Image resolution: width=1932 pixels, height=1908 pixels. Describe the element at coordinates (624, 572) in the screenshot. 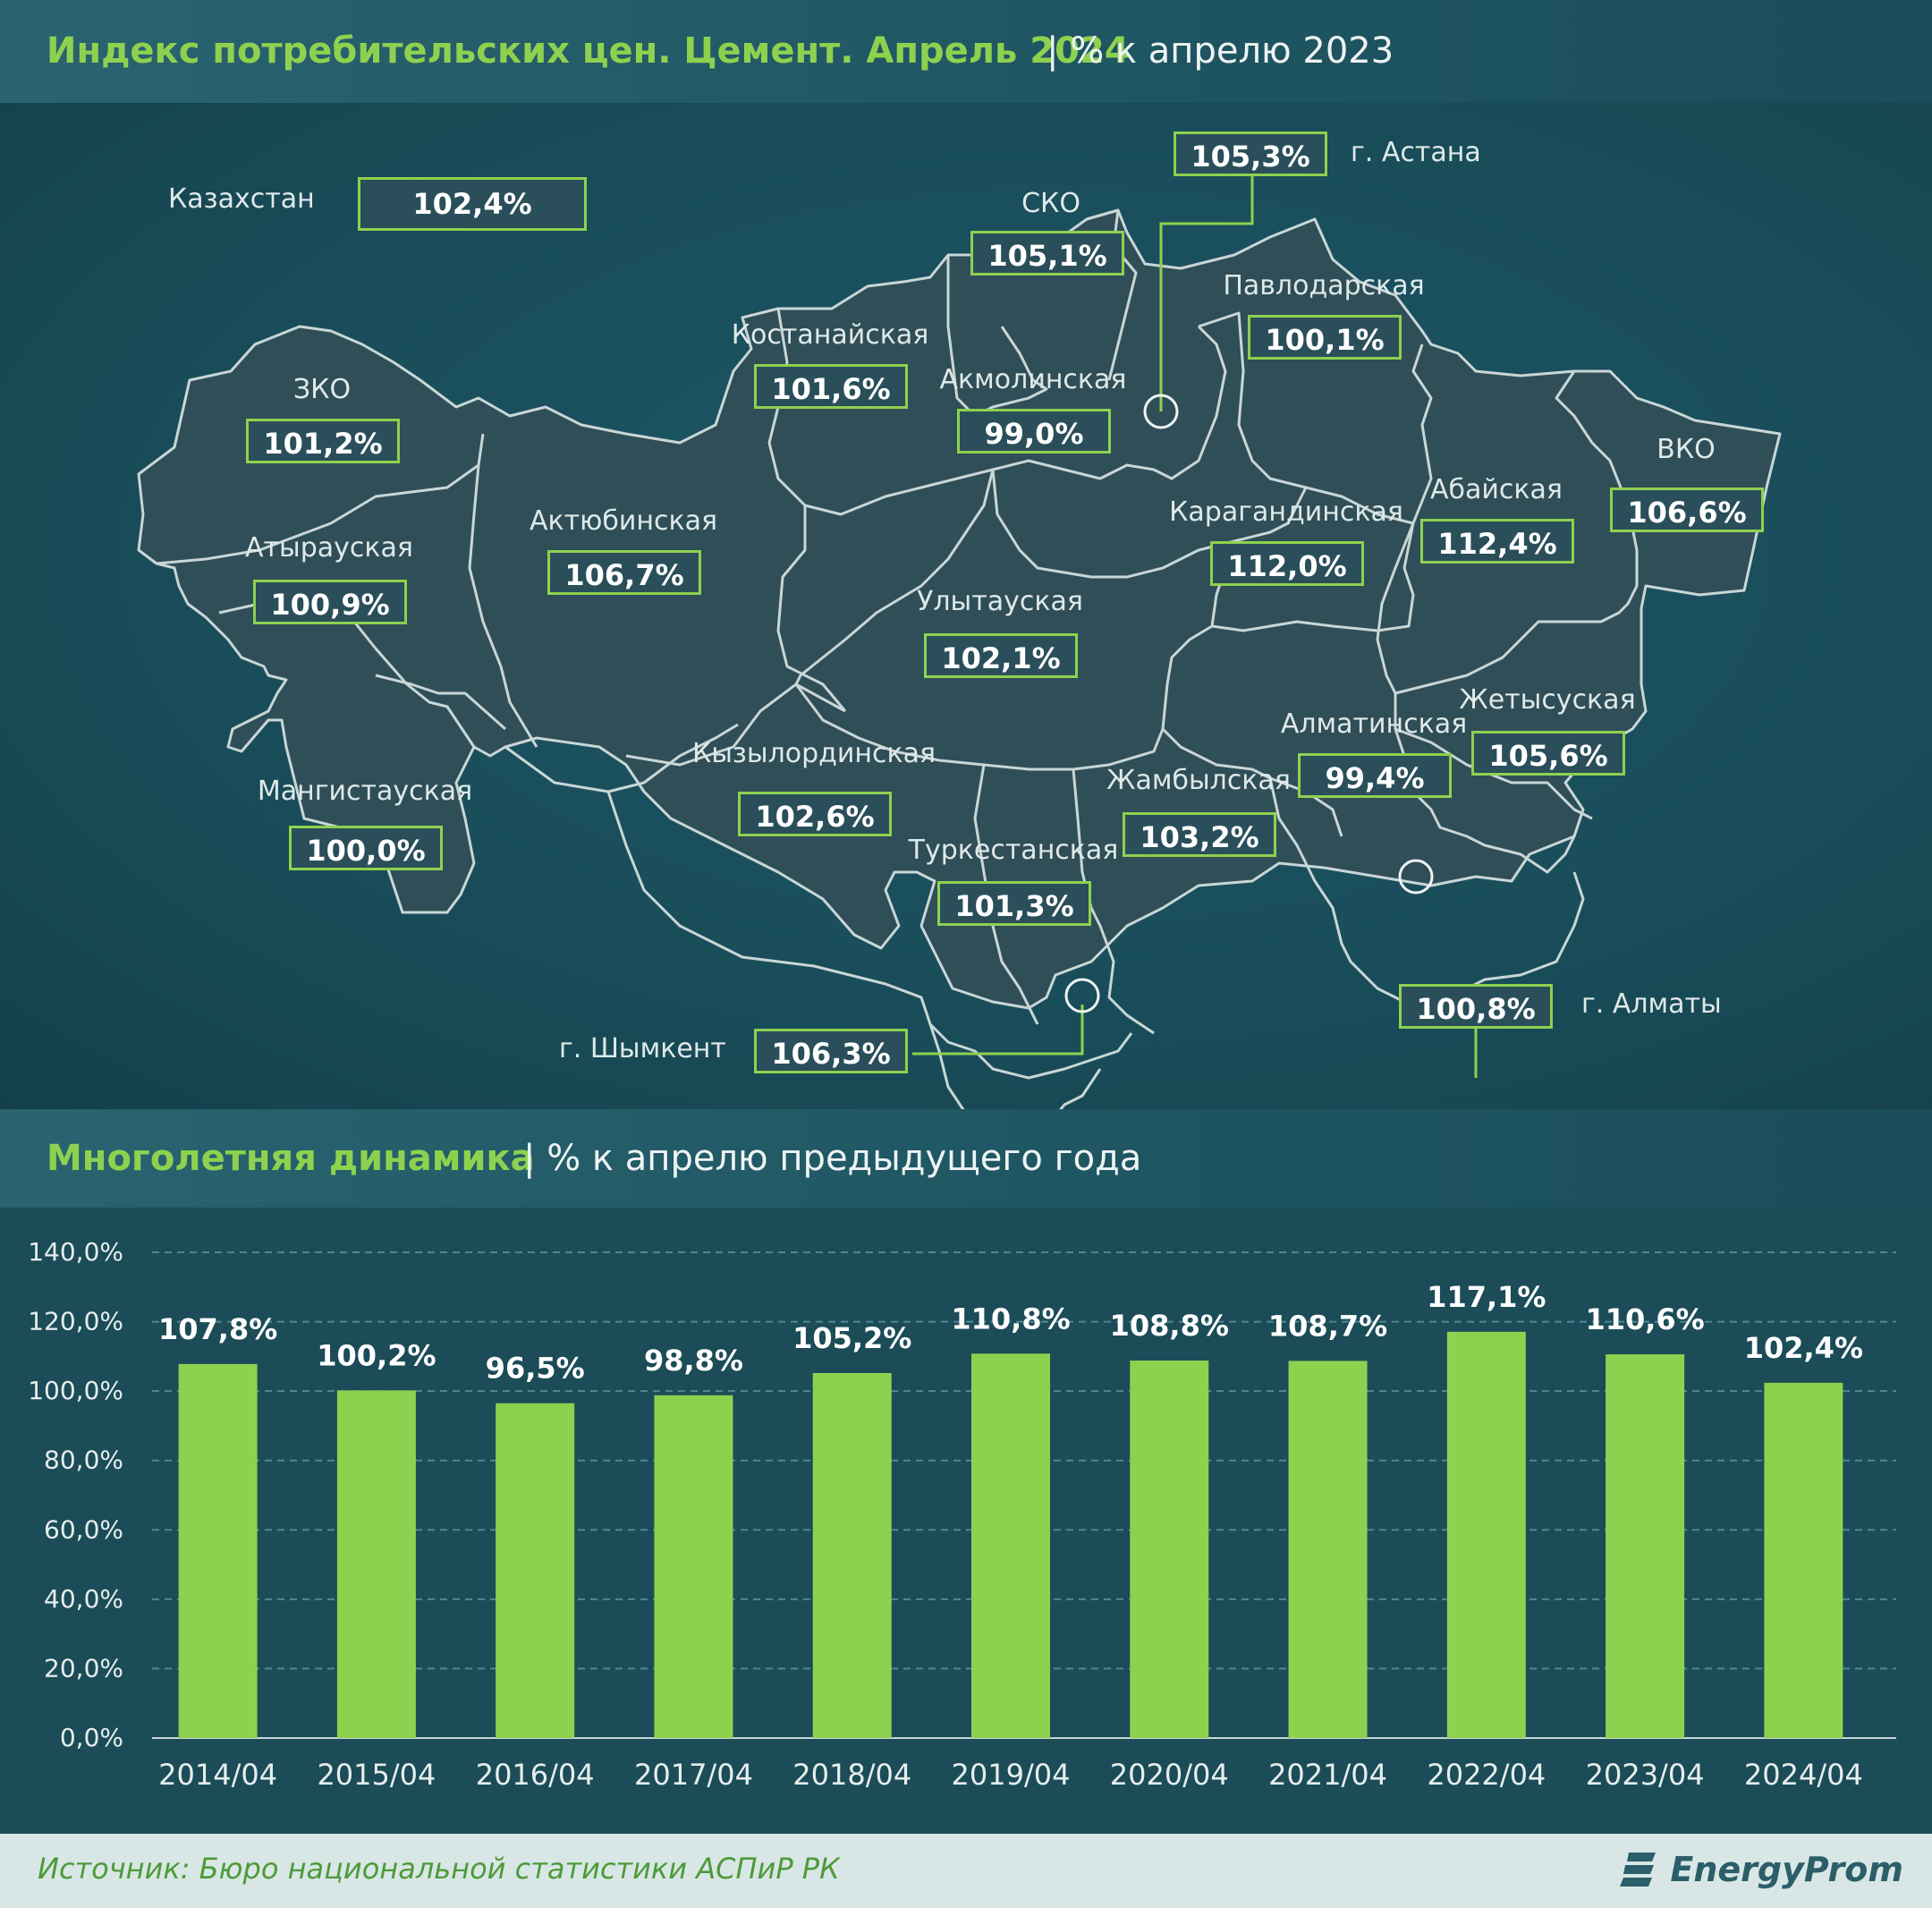

I see `value-aktobe: 106,7%` at that location.